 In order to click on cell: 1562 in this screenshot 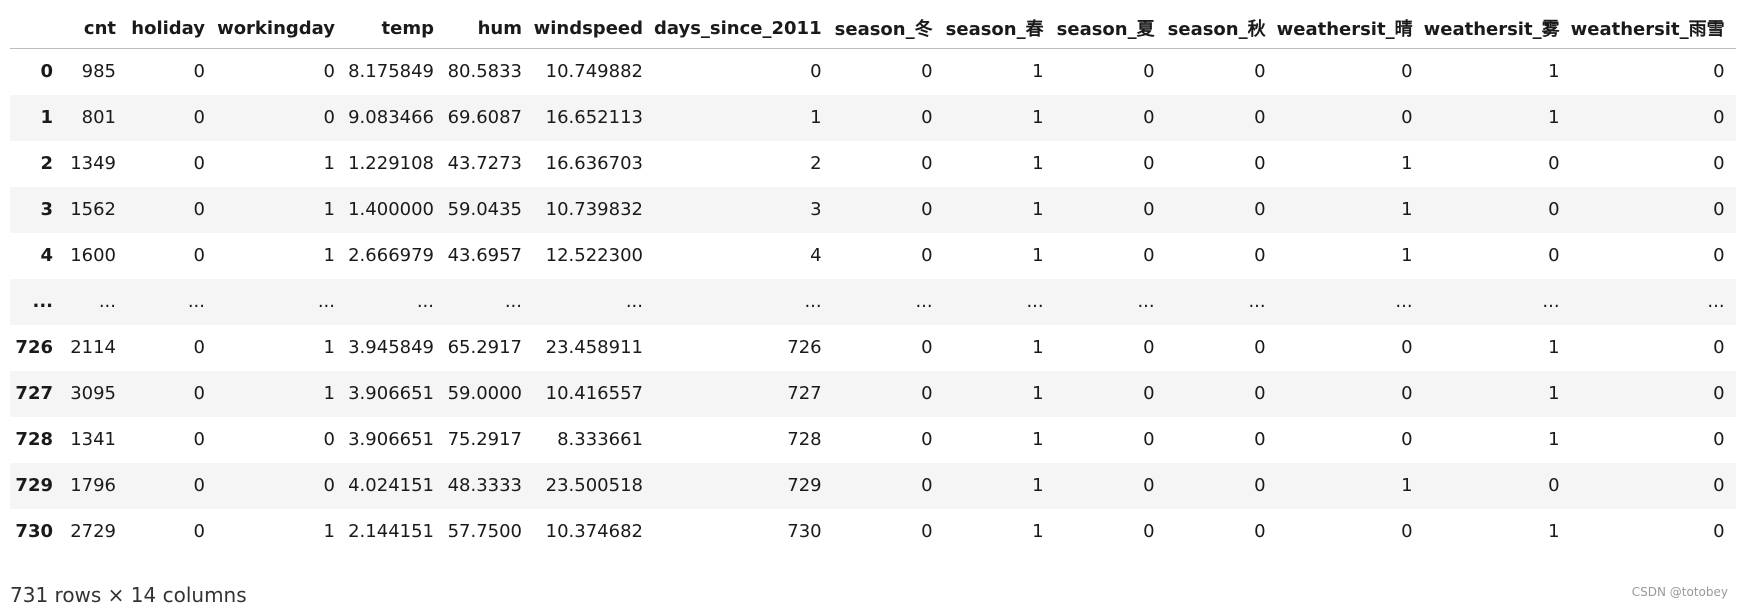, I will do `click(93, 209)`.